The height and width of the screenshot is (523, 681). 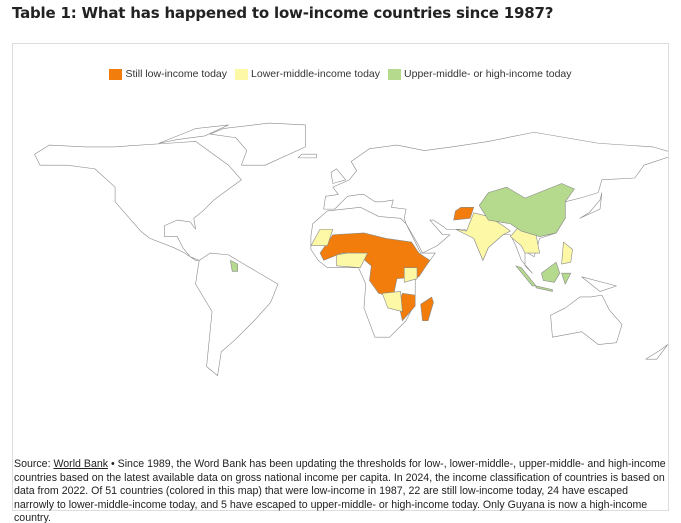 I want to click on legend-label: Still low-income today, so click(x=176, y=74).